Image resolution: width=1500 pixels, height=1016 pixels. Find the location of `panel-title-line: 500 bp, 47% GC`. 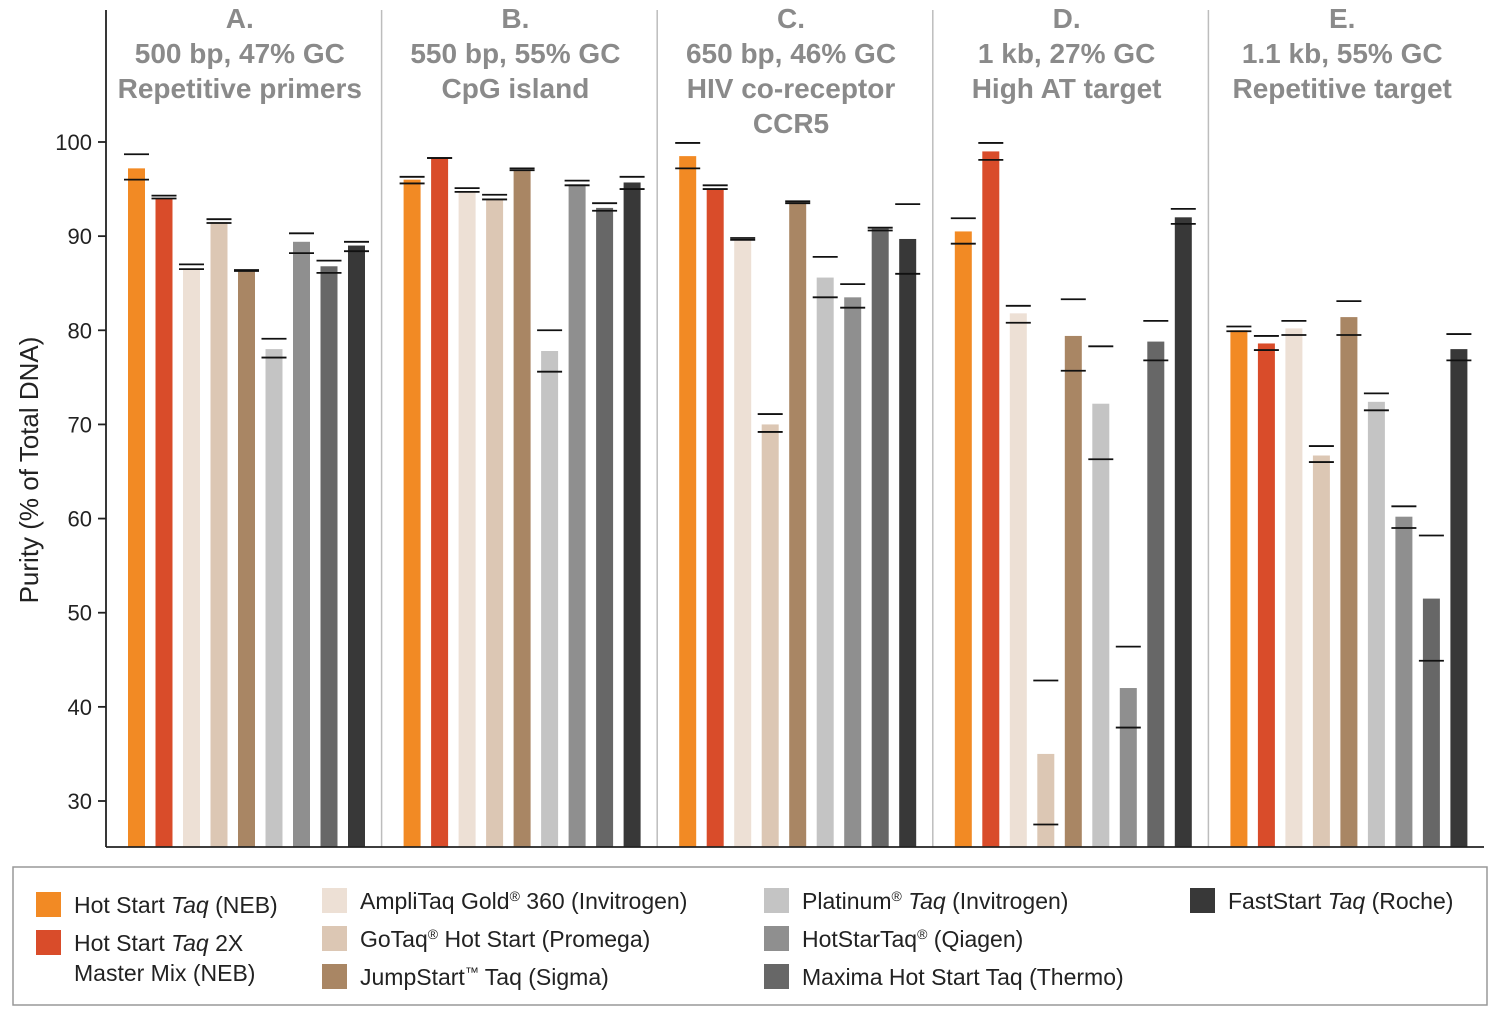

panel-title-line: 500 bp, 47% GC is located at coordinates (240, 53).